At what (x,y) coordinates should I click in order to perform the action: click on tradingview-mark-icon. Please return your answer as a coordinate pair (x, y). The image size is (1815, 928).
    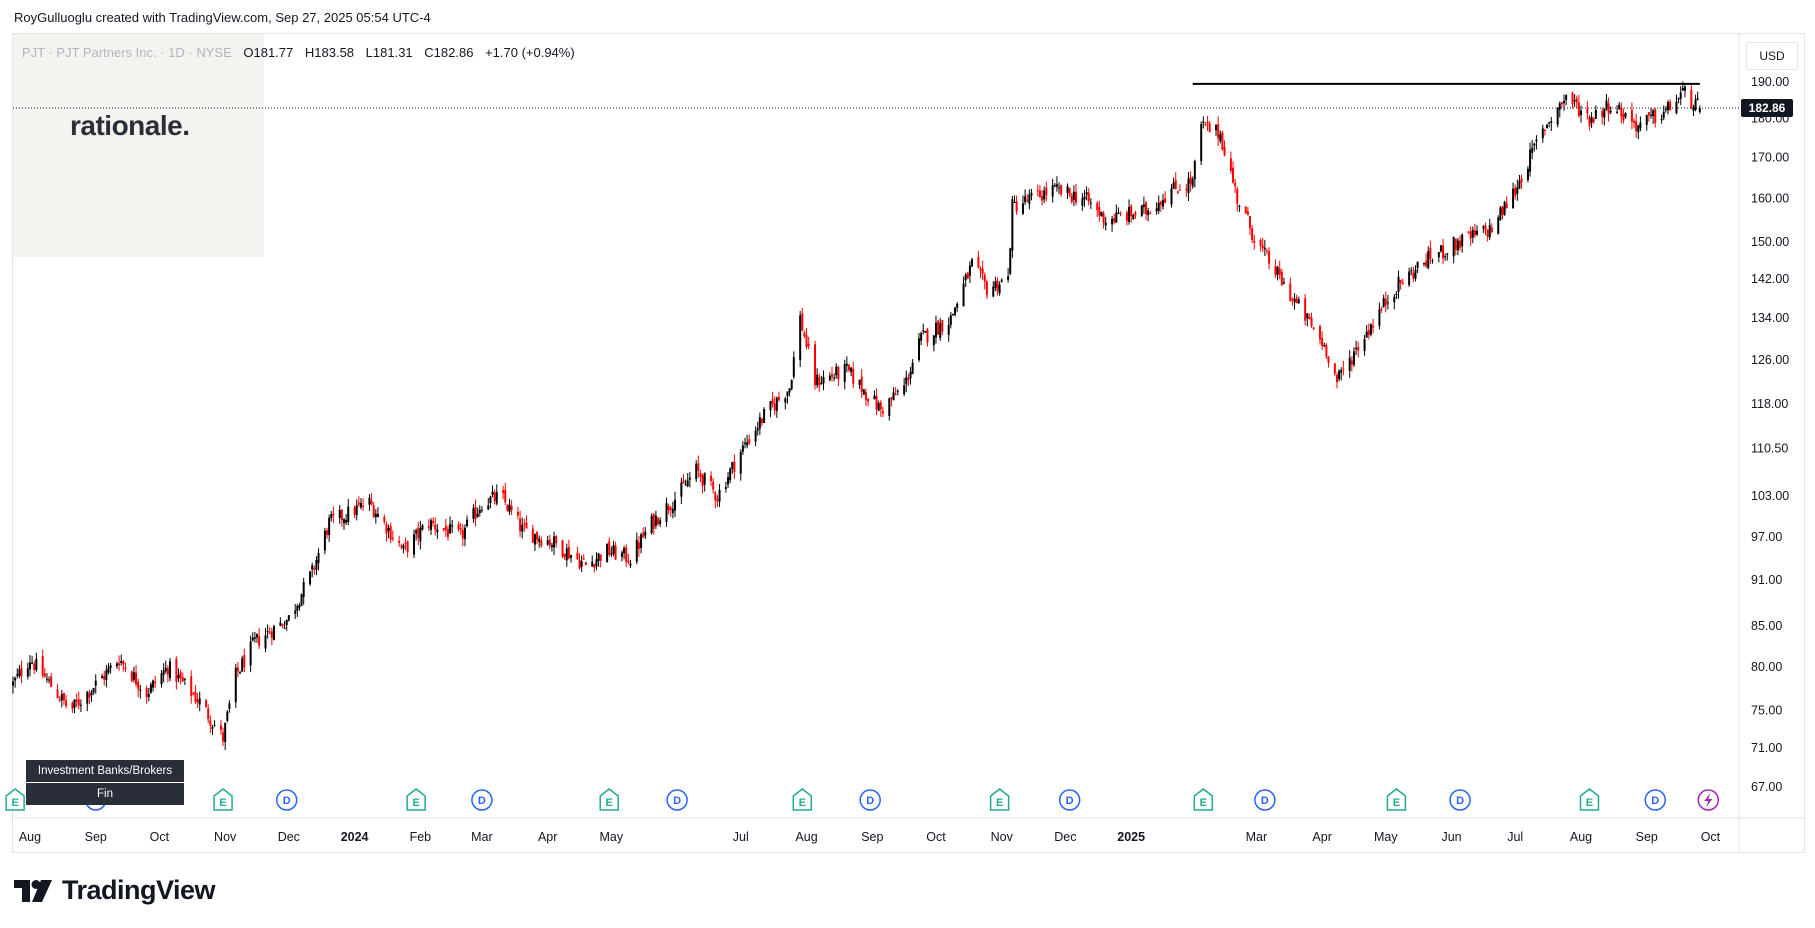
    Looking at the image, I should click on (33, 890).